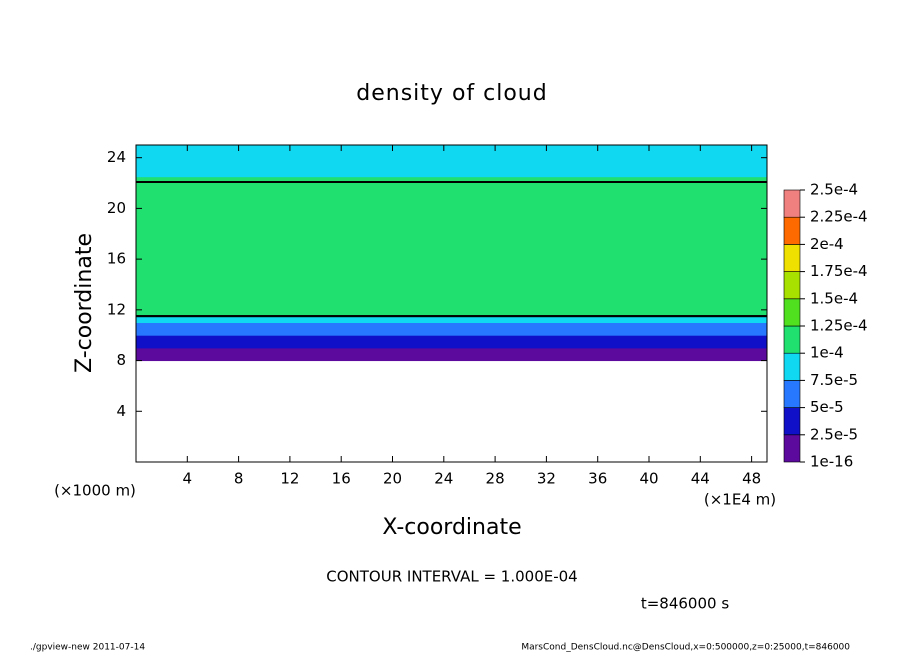 The width and height of the screenshot is (904, 658). What do you see at coordinates (121, 411) in the screenshot?
I see `y-tick-label: 4` at bounding box center [121, 411].